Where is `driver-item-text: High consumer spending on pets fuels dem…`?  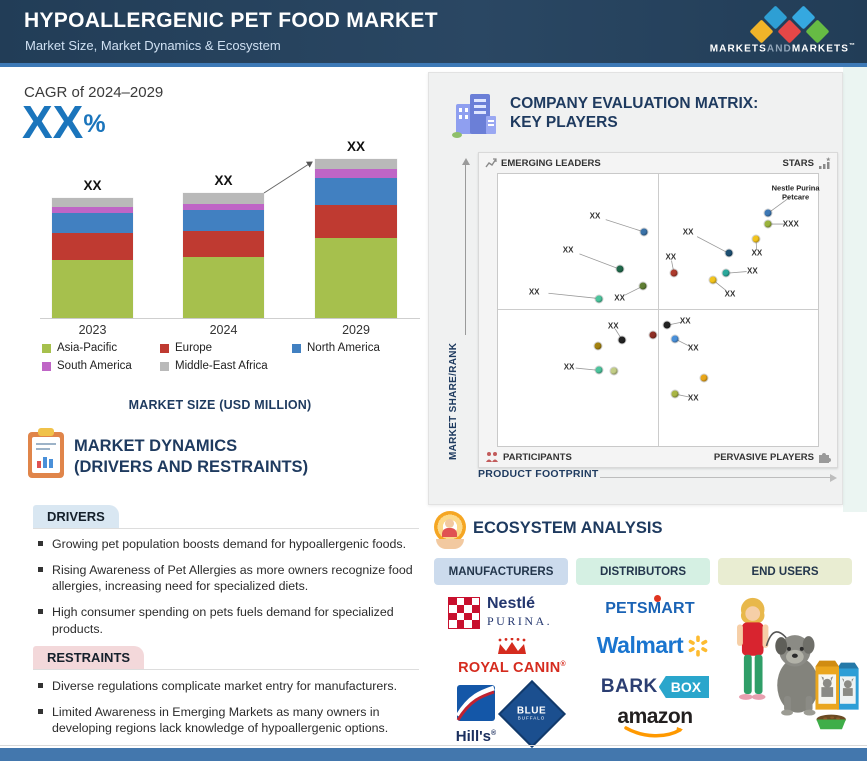
driver-item-text: High consumer spending on pets fuels dem… is located at coordinates (223, 620).